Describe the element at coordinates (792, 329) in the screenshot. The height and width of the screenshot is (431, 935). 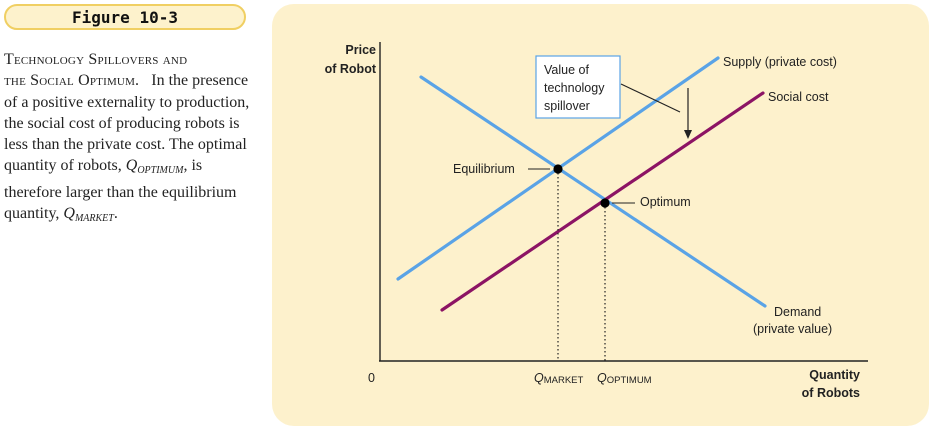
I see `demand-label-line2: (private value)` at that location.